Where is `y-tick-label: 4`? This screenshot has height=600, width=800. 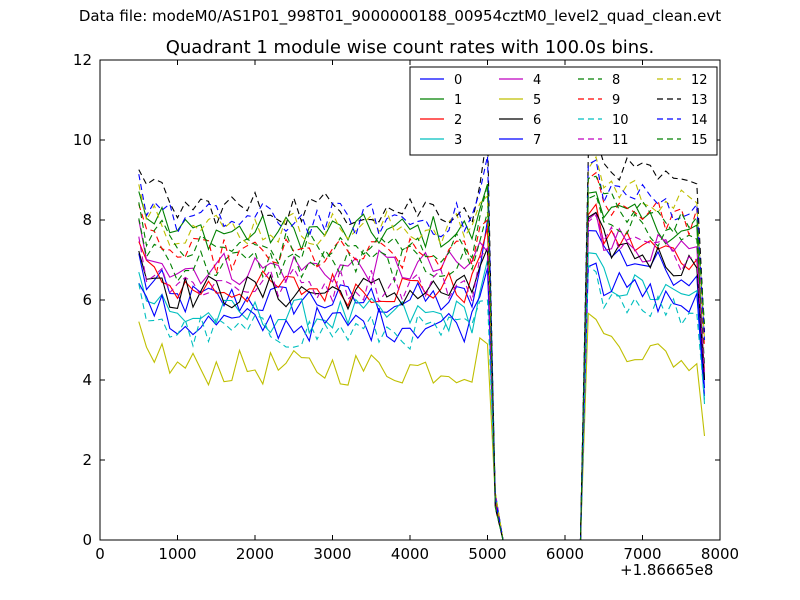
y-tick-label: 4 is located at coordinates (87, 380).